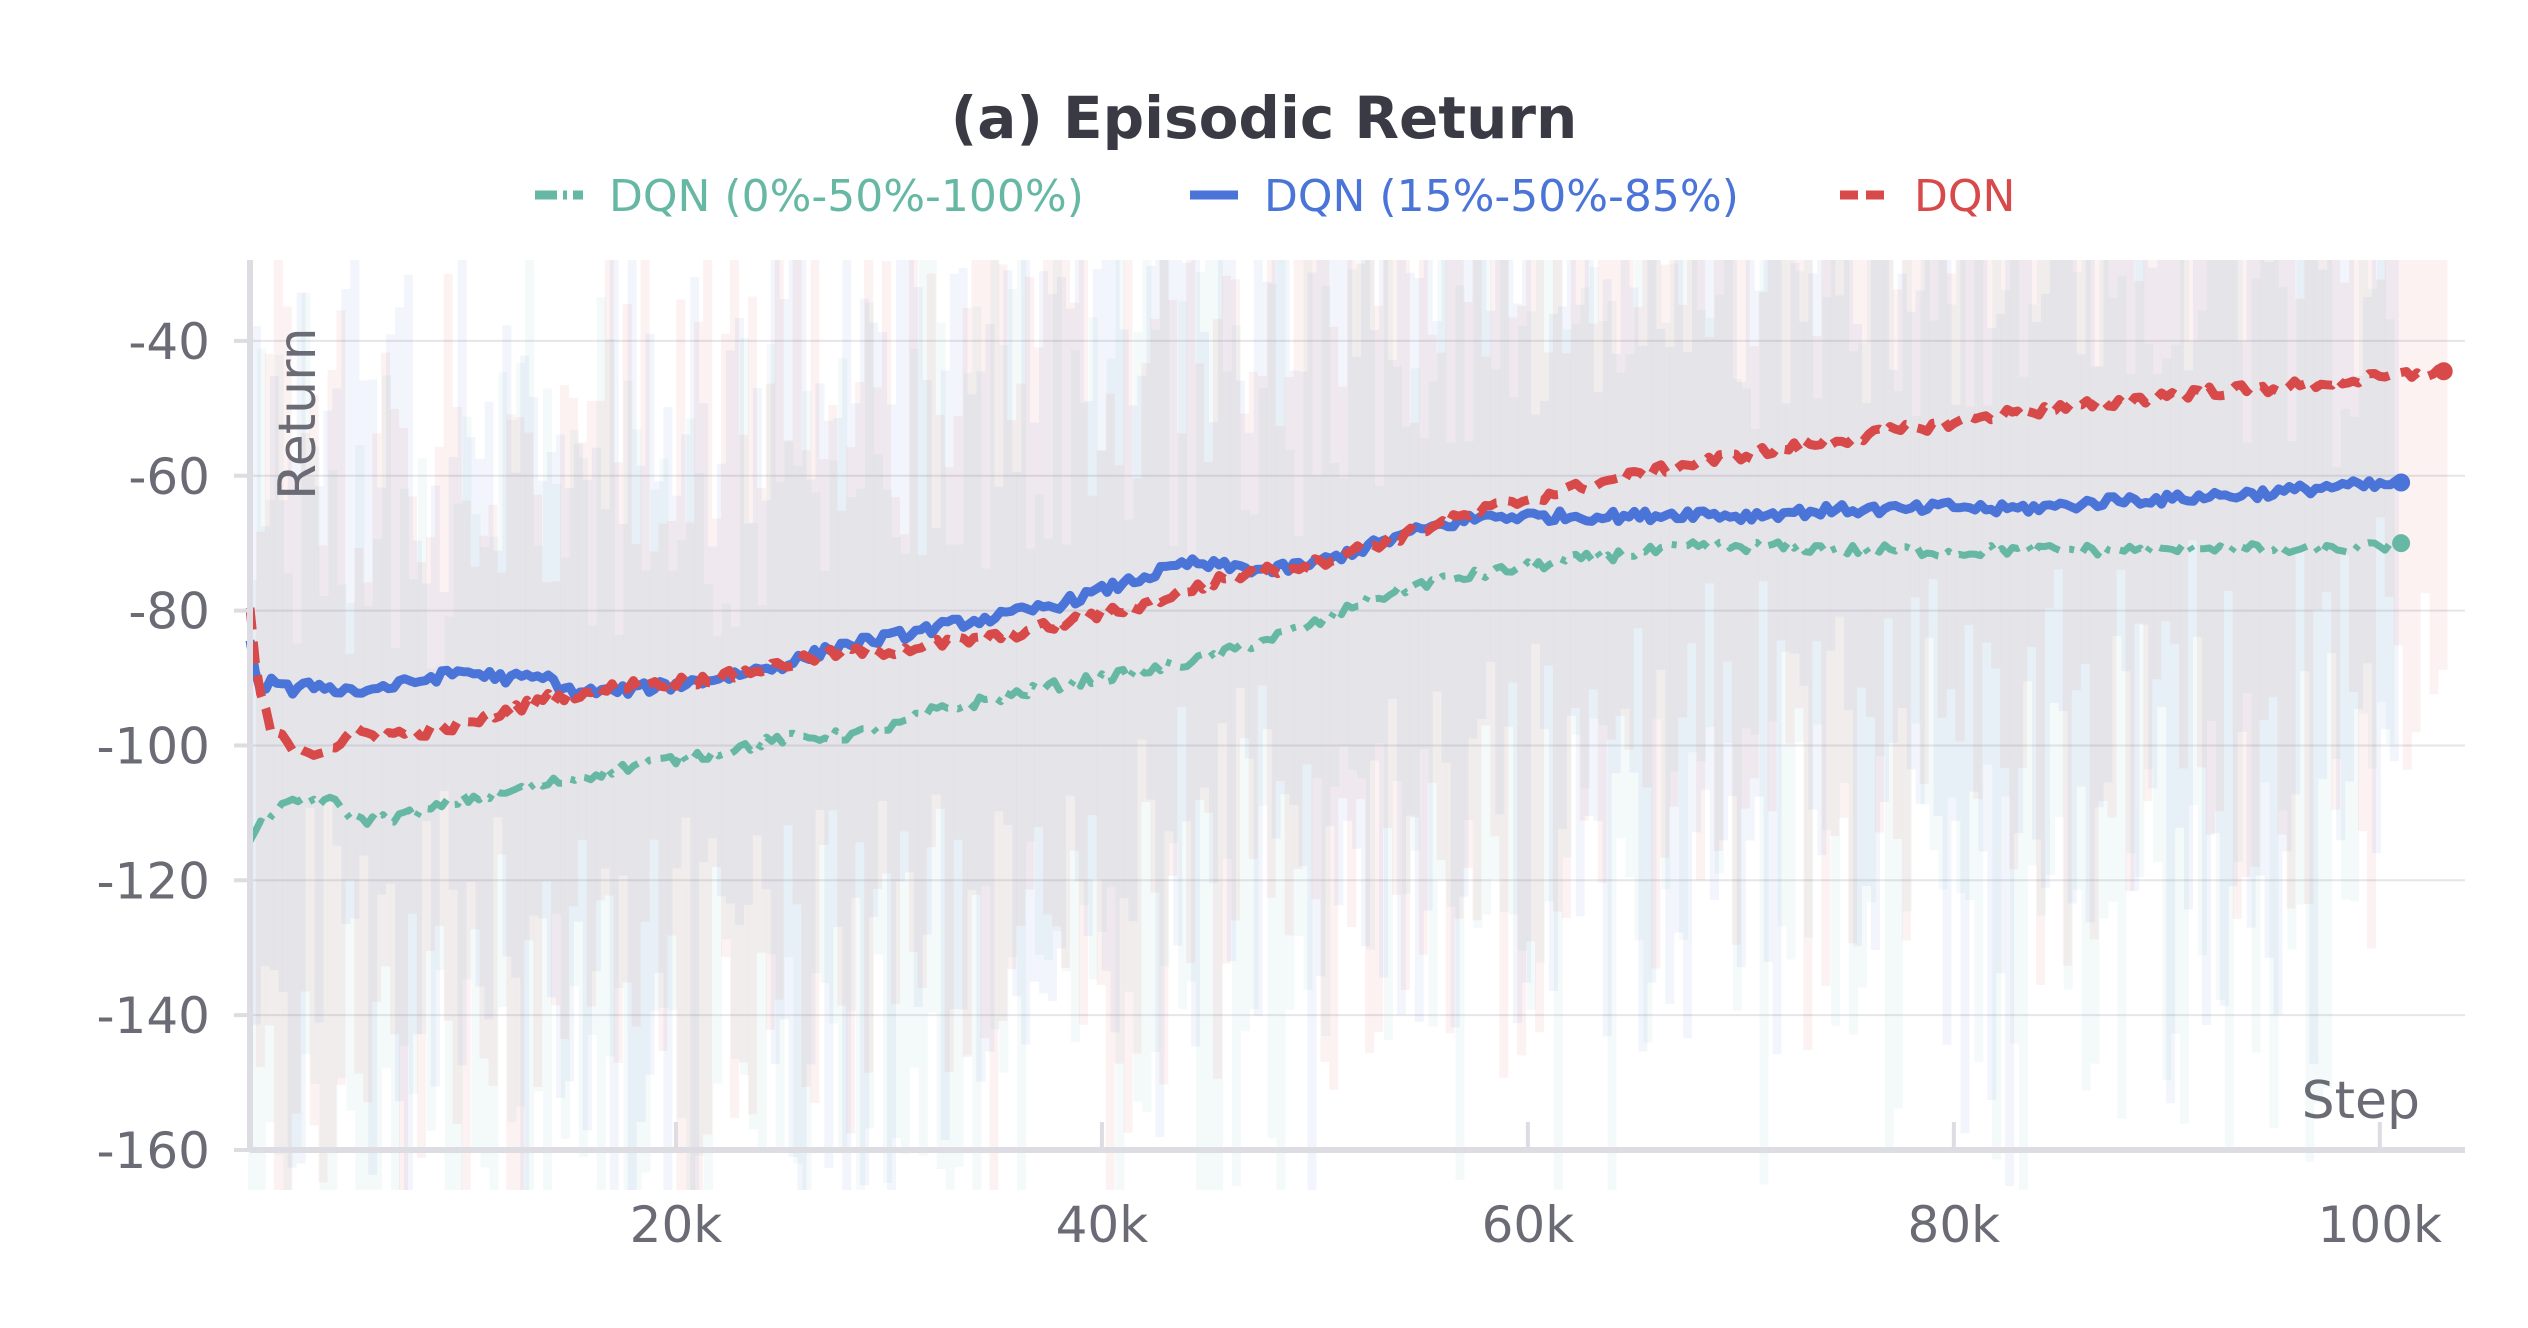 The width and height of the screenshot is (2528, 1328). I want to click on x-axis-title: Step, so click(2361, 1101).